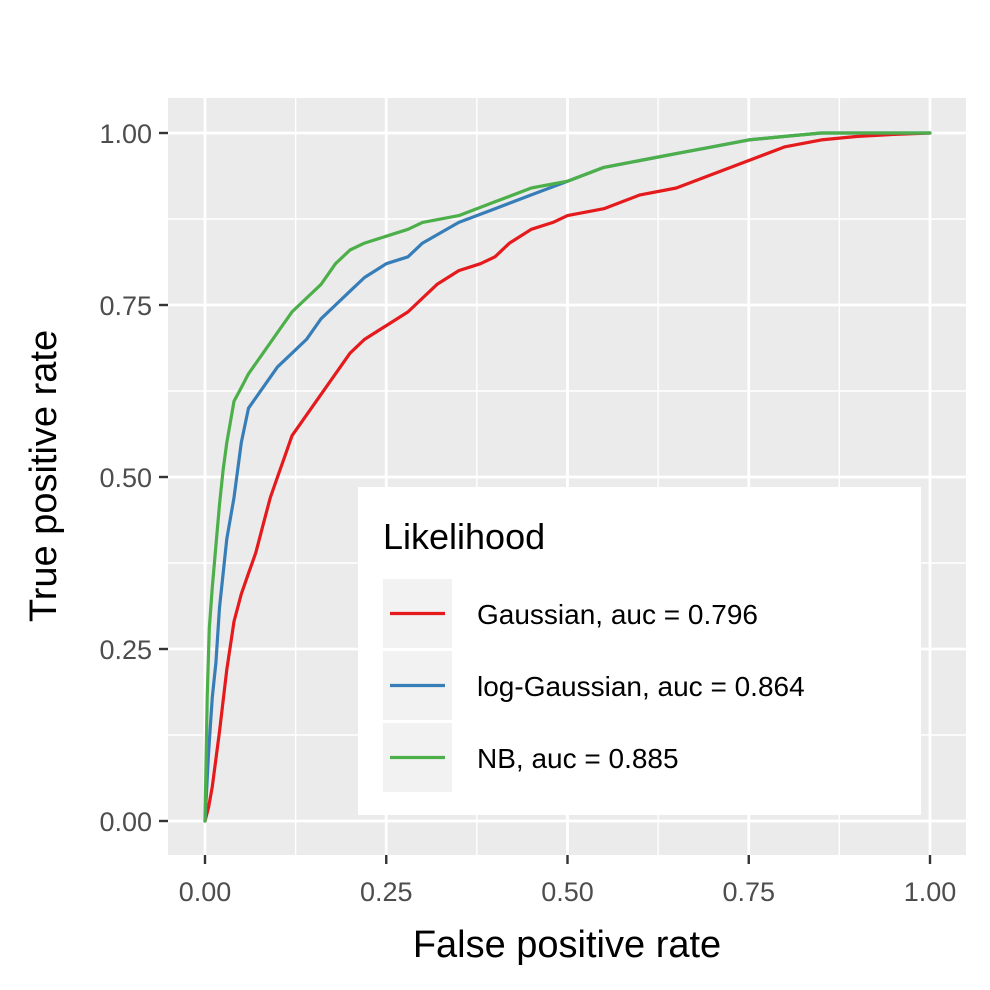 The width and height of the screenshot is (990, 990). I want to click on x-tick-label: 0.25, so click(386, 892).